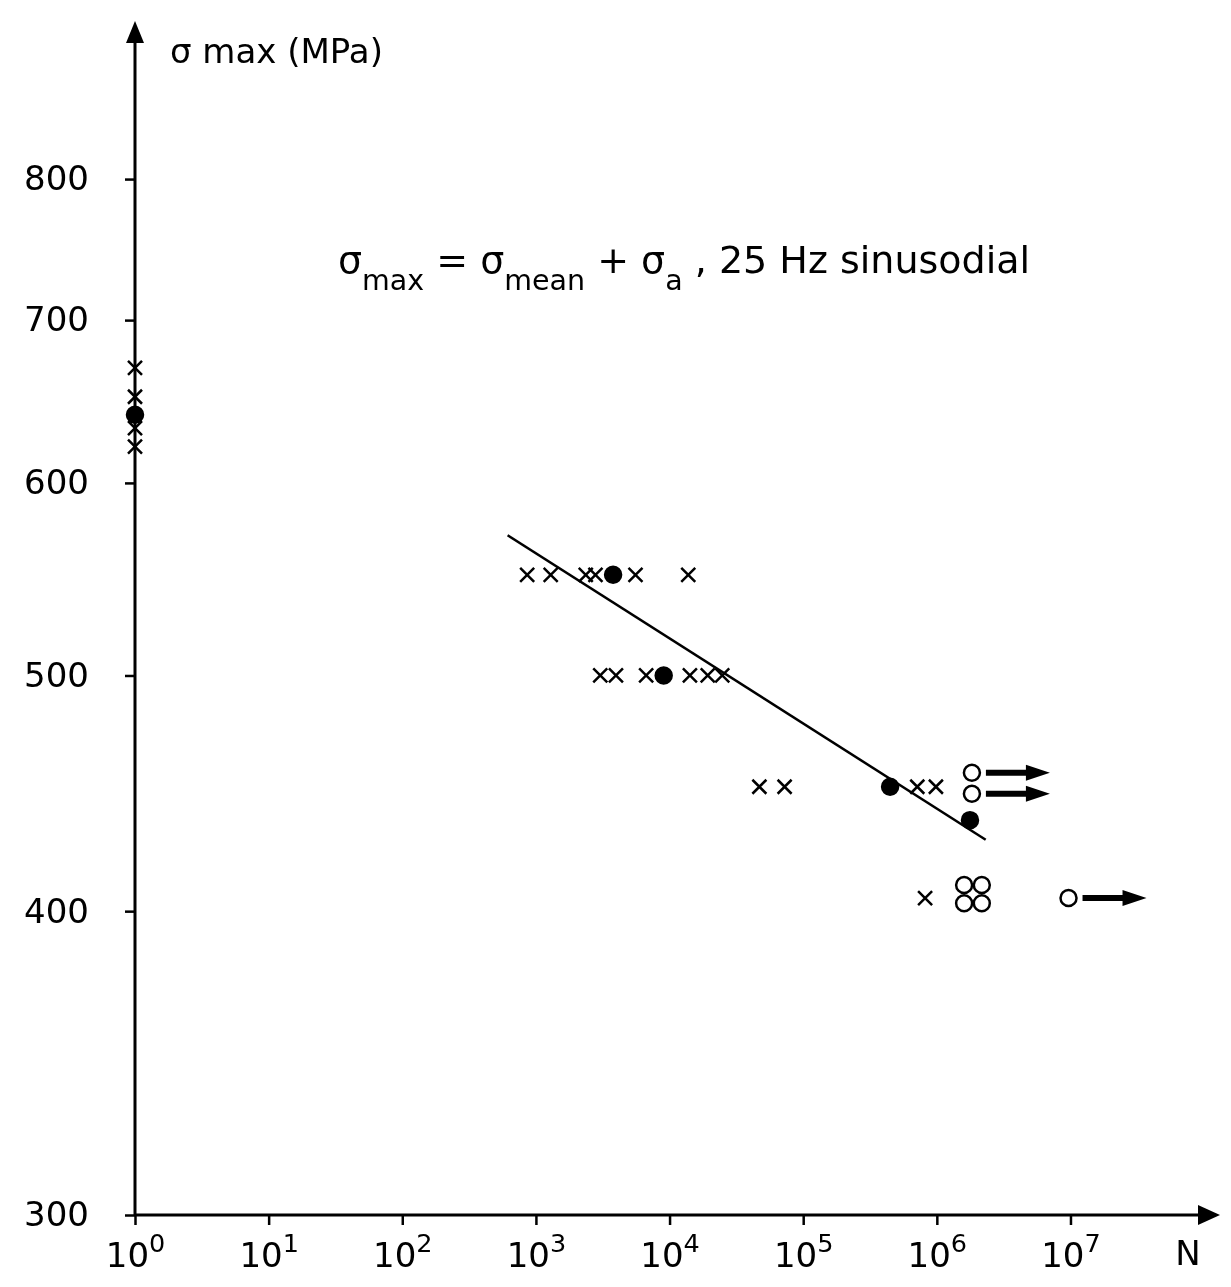  I want to click on x-tick-label: 10$^{0}$, so click(135, 1252).